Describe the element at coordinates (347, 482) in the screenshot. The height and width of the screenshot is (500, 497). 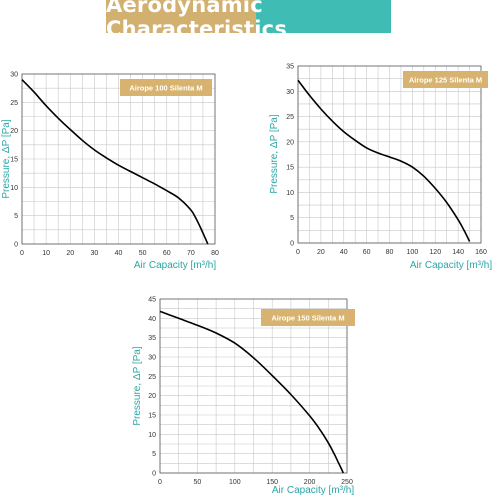
I see `x-tick-label: 250` at that location.